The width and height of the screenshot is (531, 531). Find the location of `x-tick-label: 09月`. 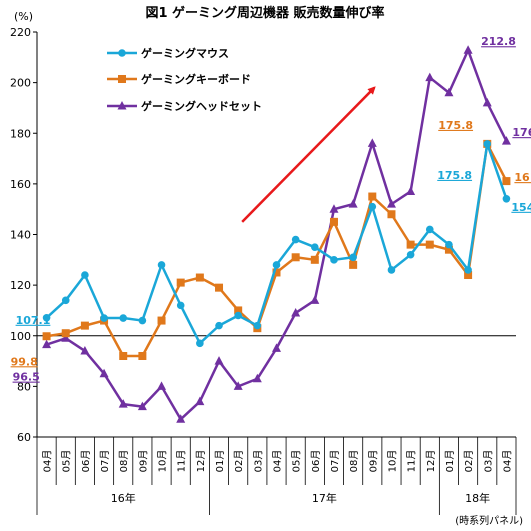

x-tick-label: 09月 is located at coordinates (143, 461).